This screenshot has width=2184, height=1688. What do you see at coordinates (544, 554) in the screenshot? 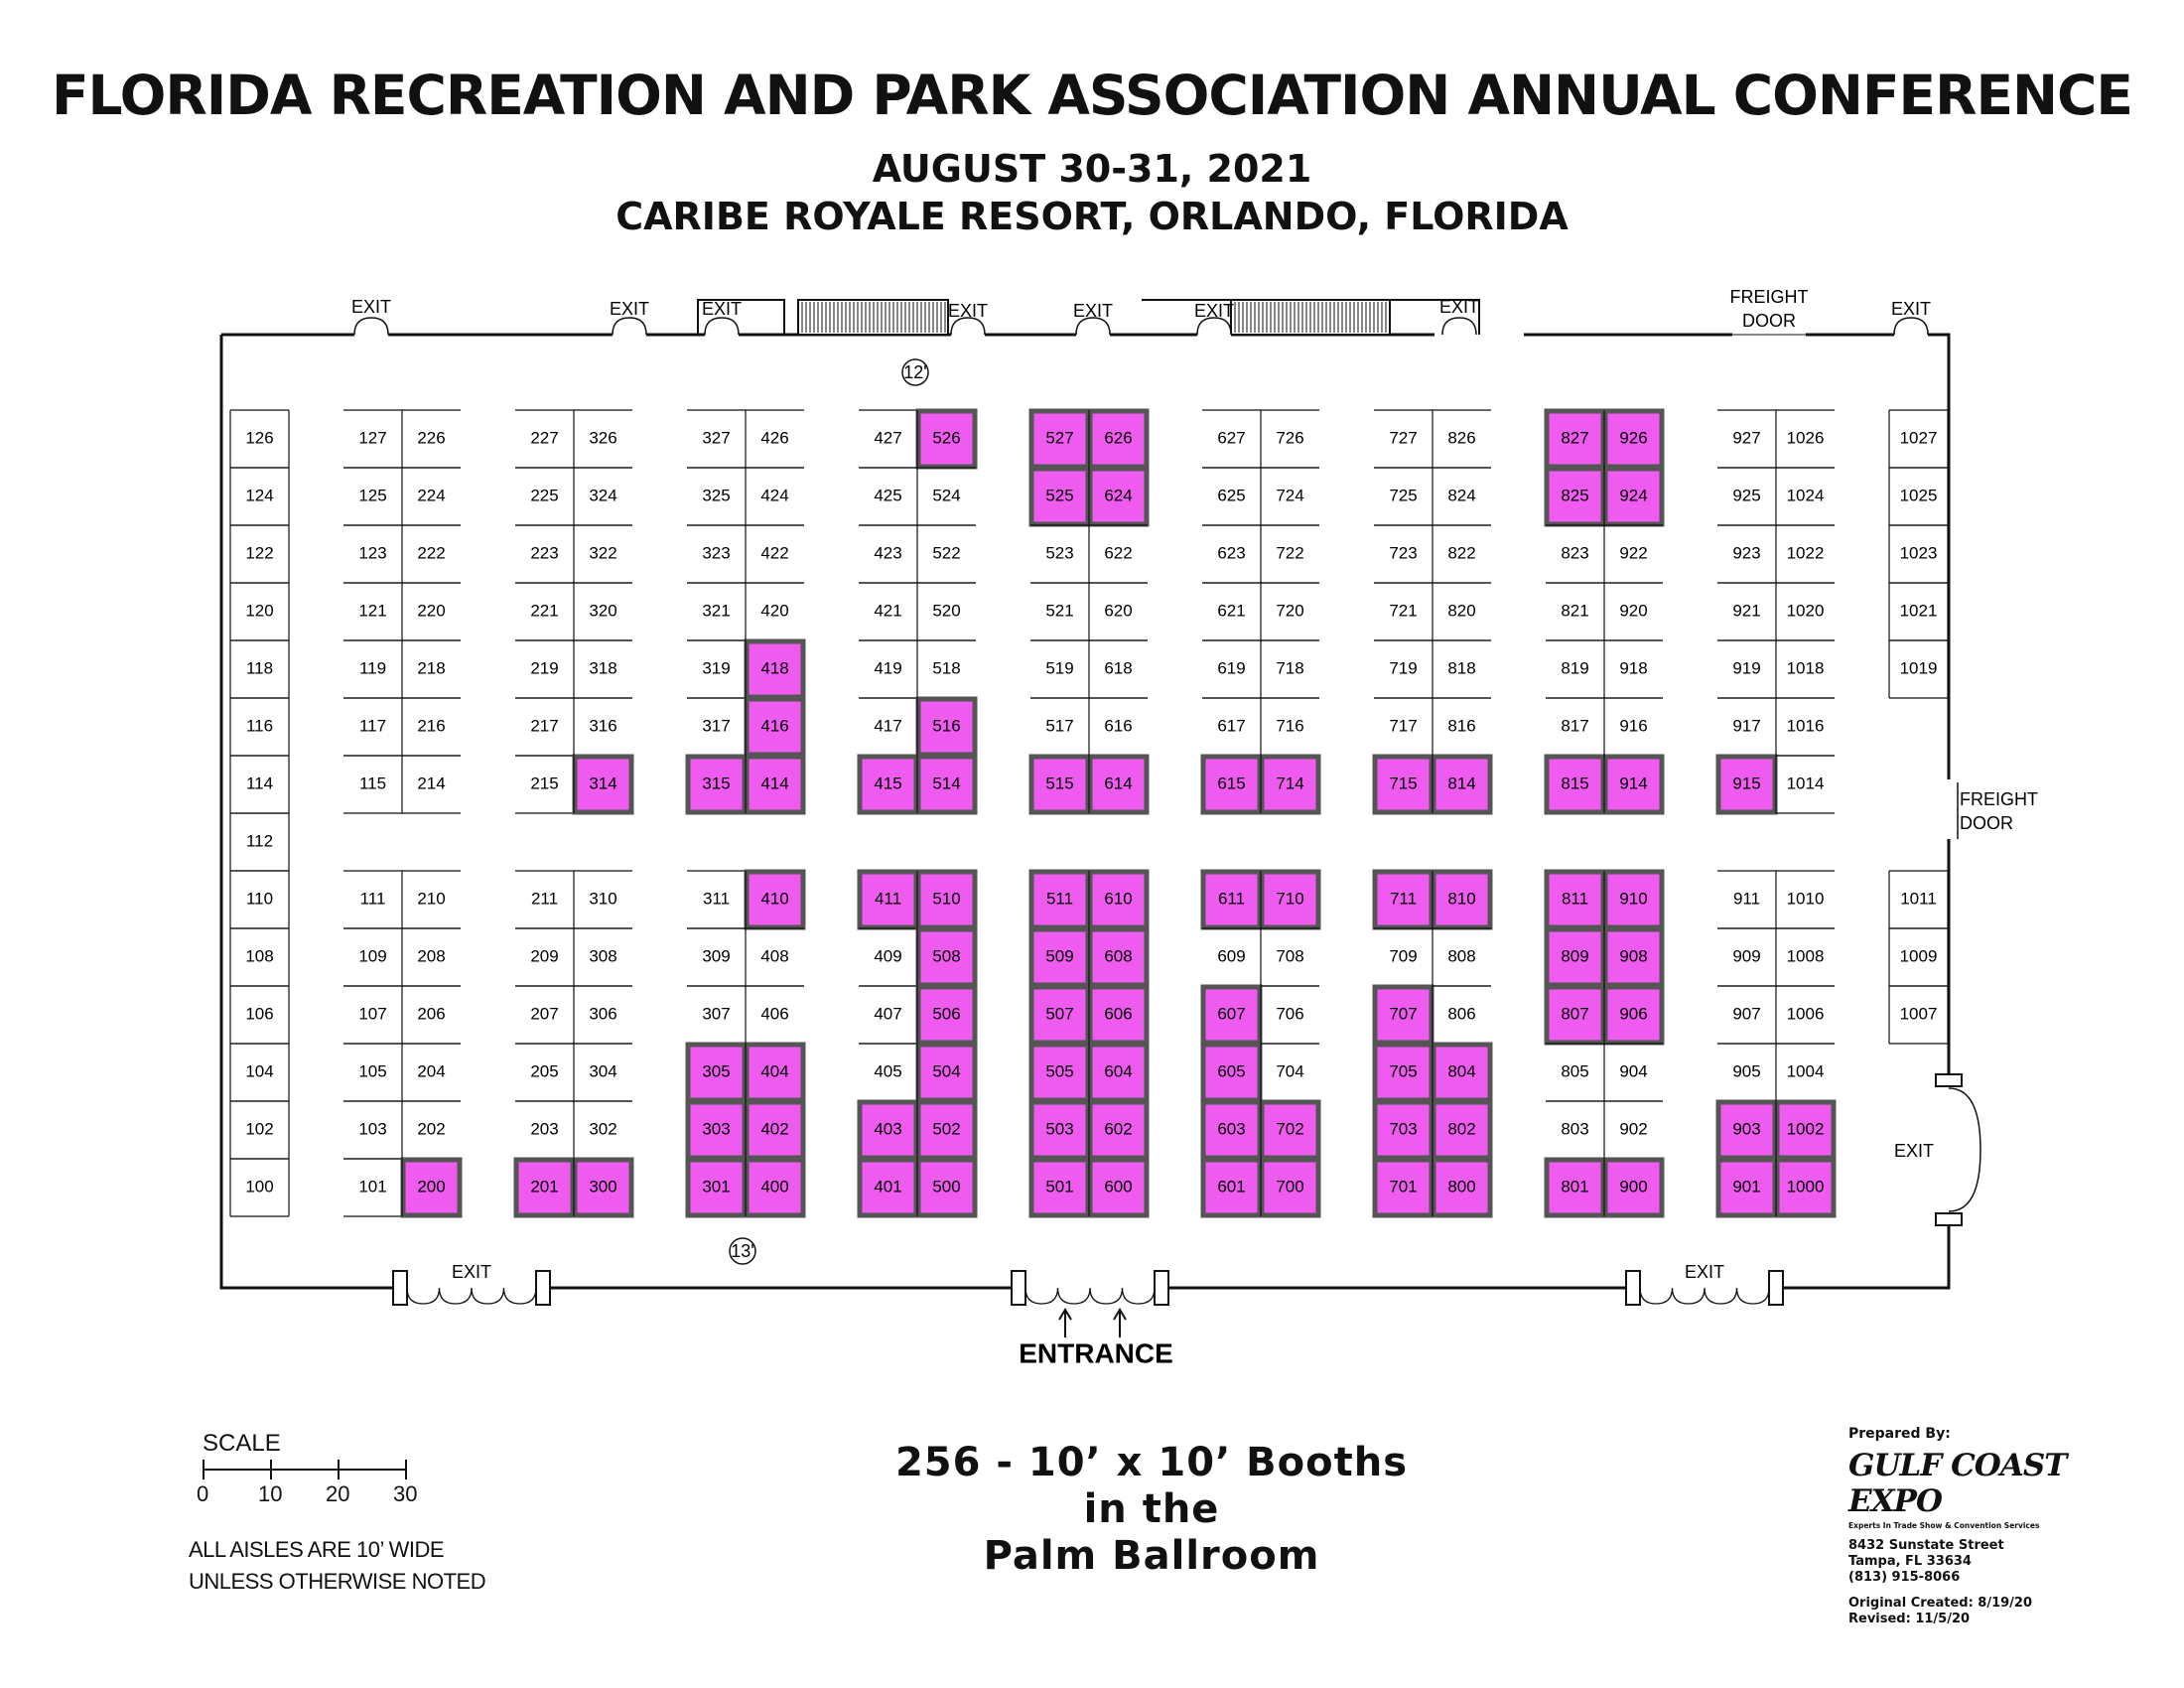
I see `booth-223: 223` at bounding box center [544, 554].